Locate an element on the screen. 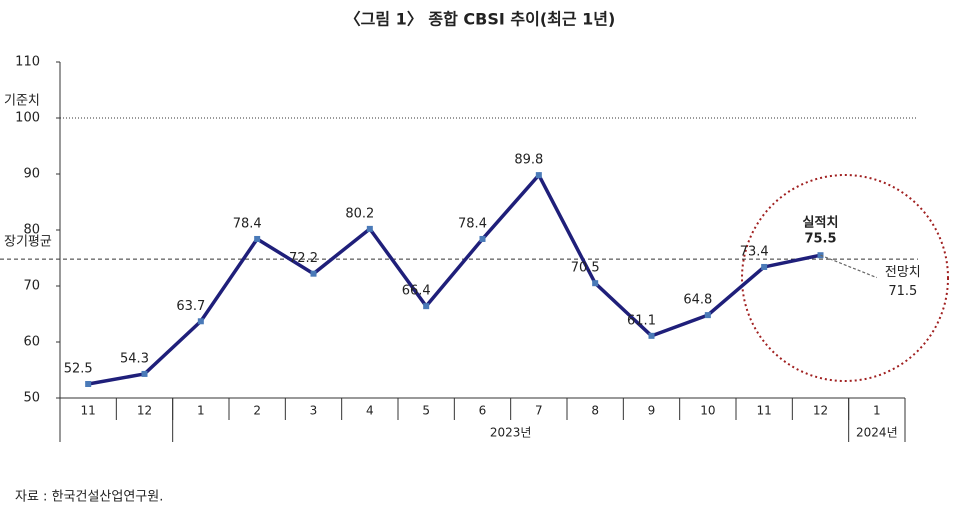  y-tick-label: 60 is located at coordinates (31, 342).